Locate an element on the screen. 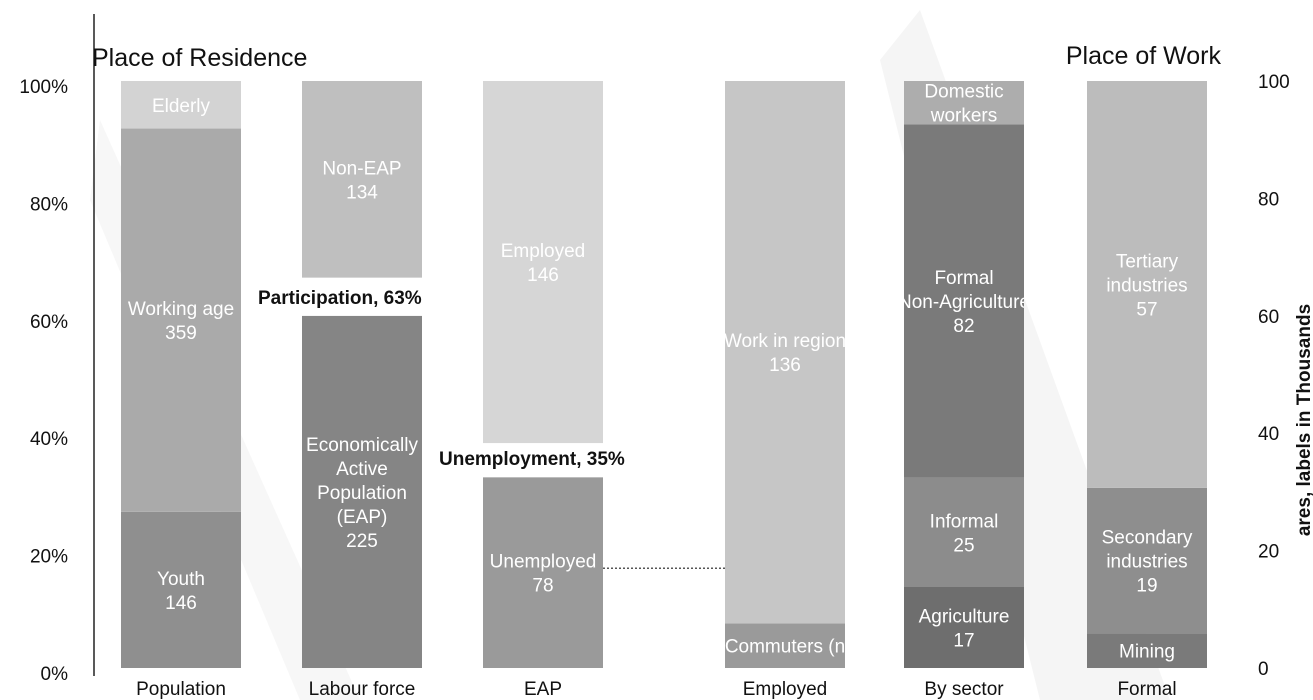  left-tick-label: 0% is located at coordinates (55, 674).